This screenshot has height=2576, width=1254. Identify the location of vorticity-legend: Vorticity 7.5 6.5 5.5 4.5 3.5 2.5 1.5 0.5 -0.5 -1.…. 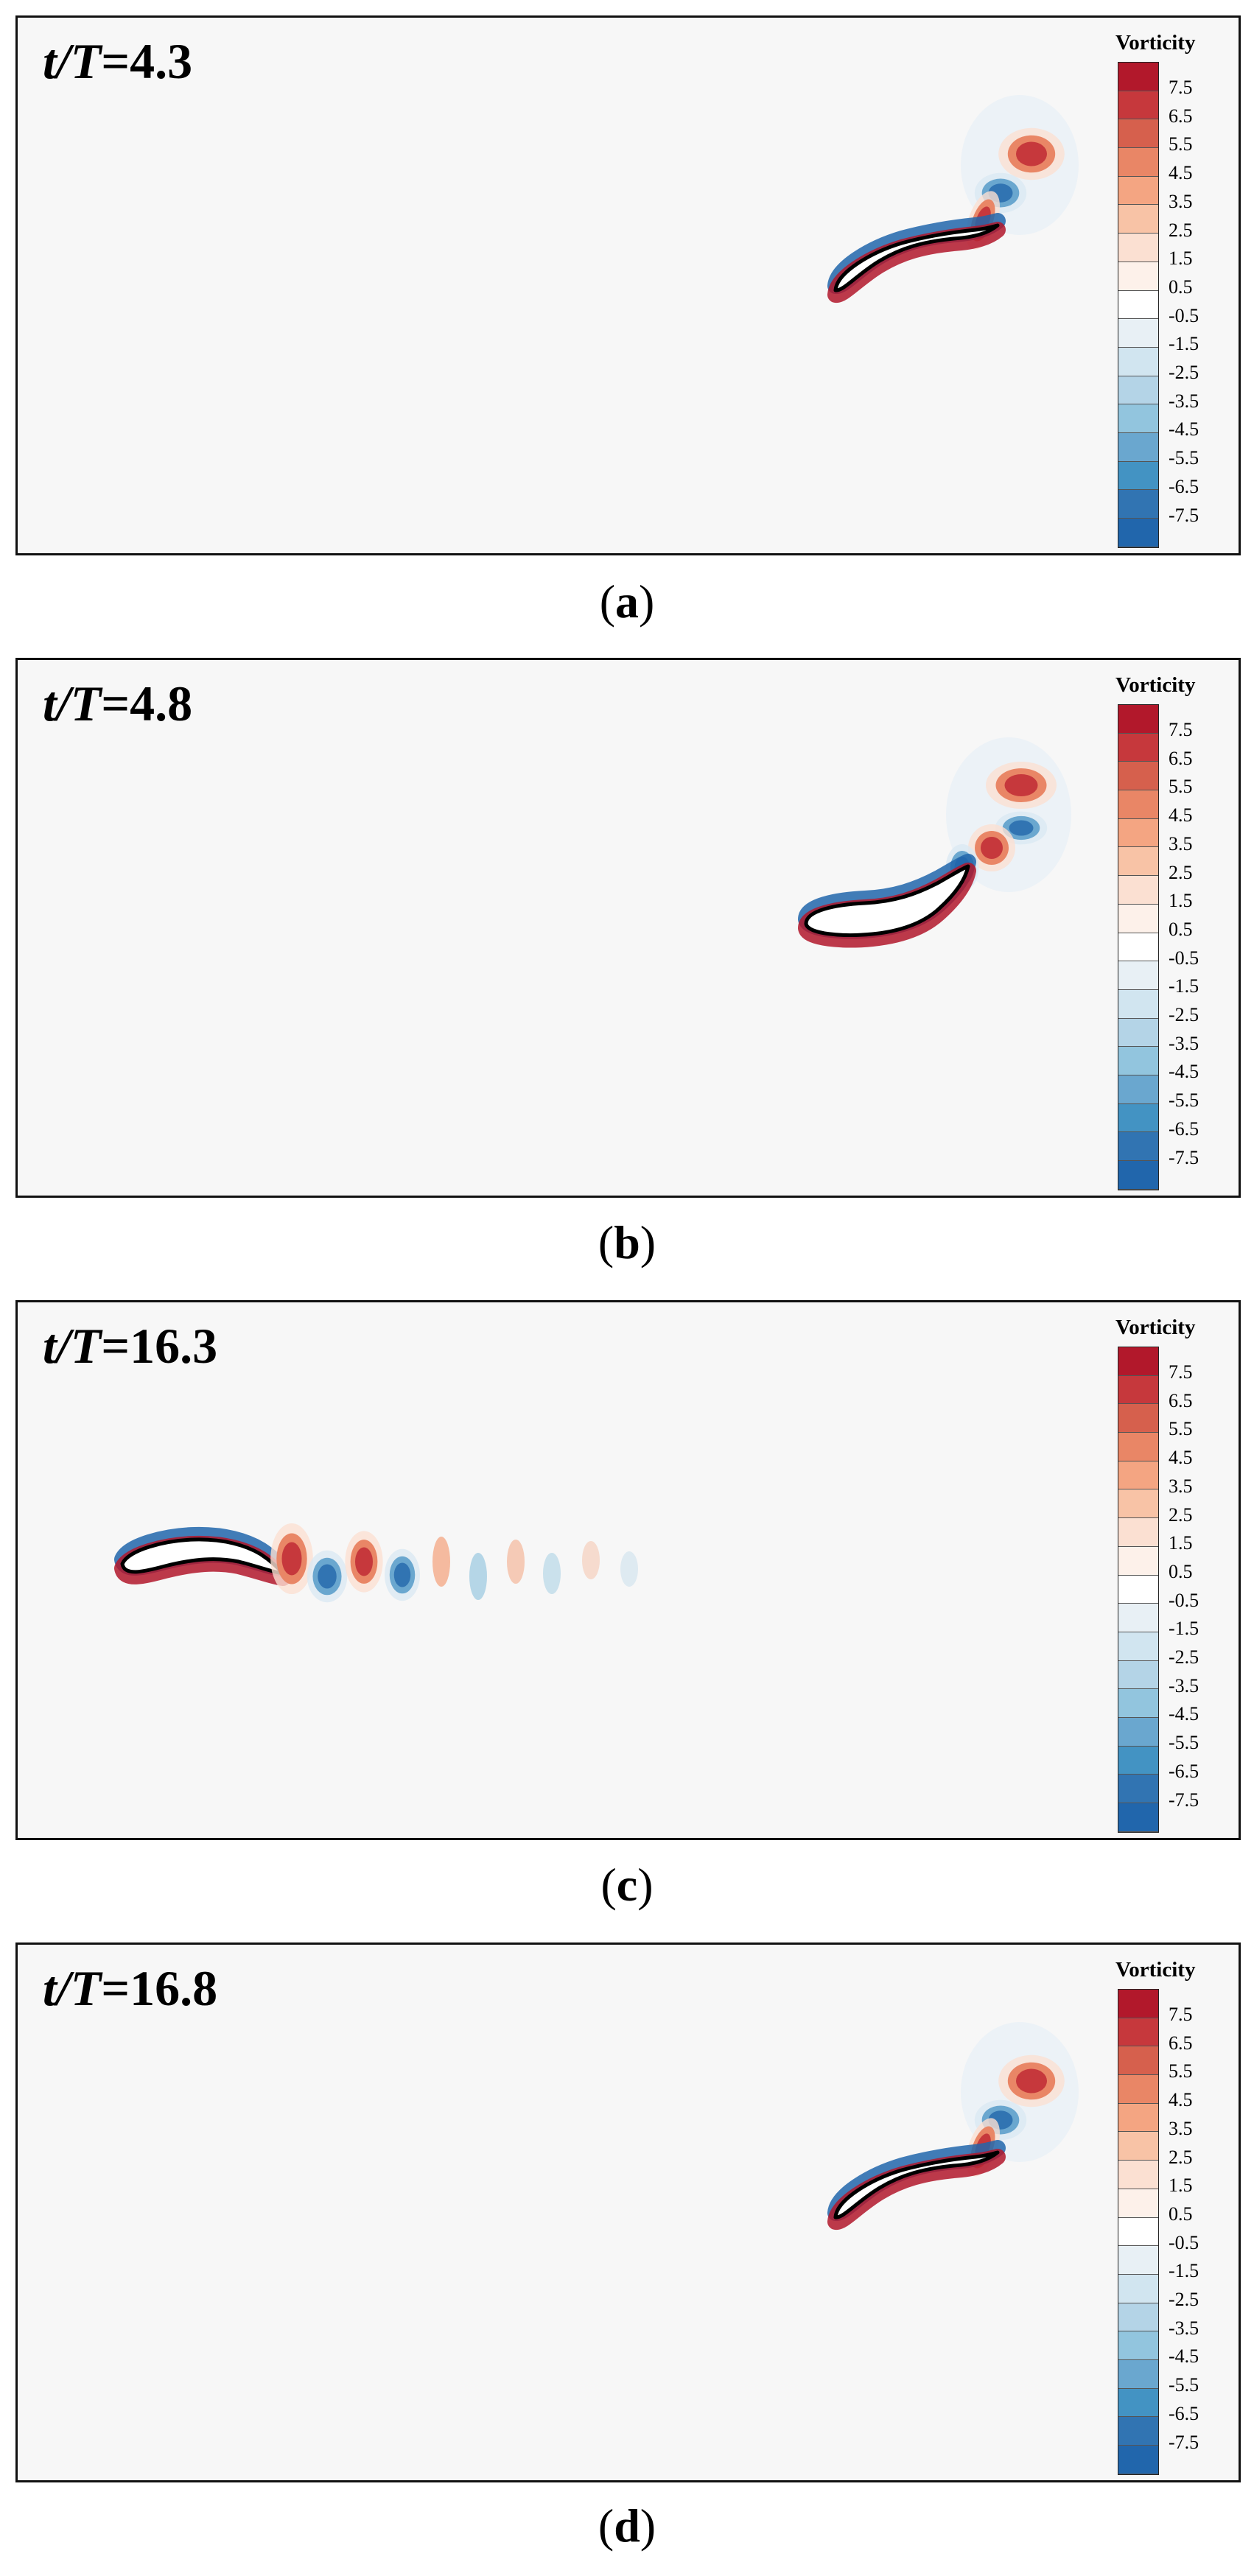
(1174, 1575).